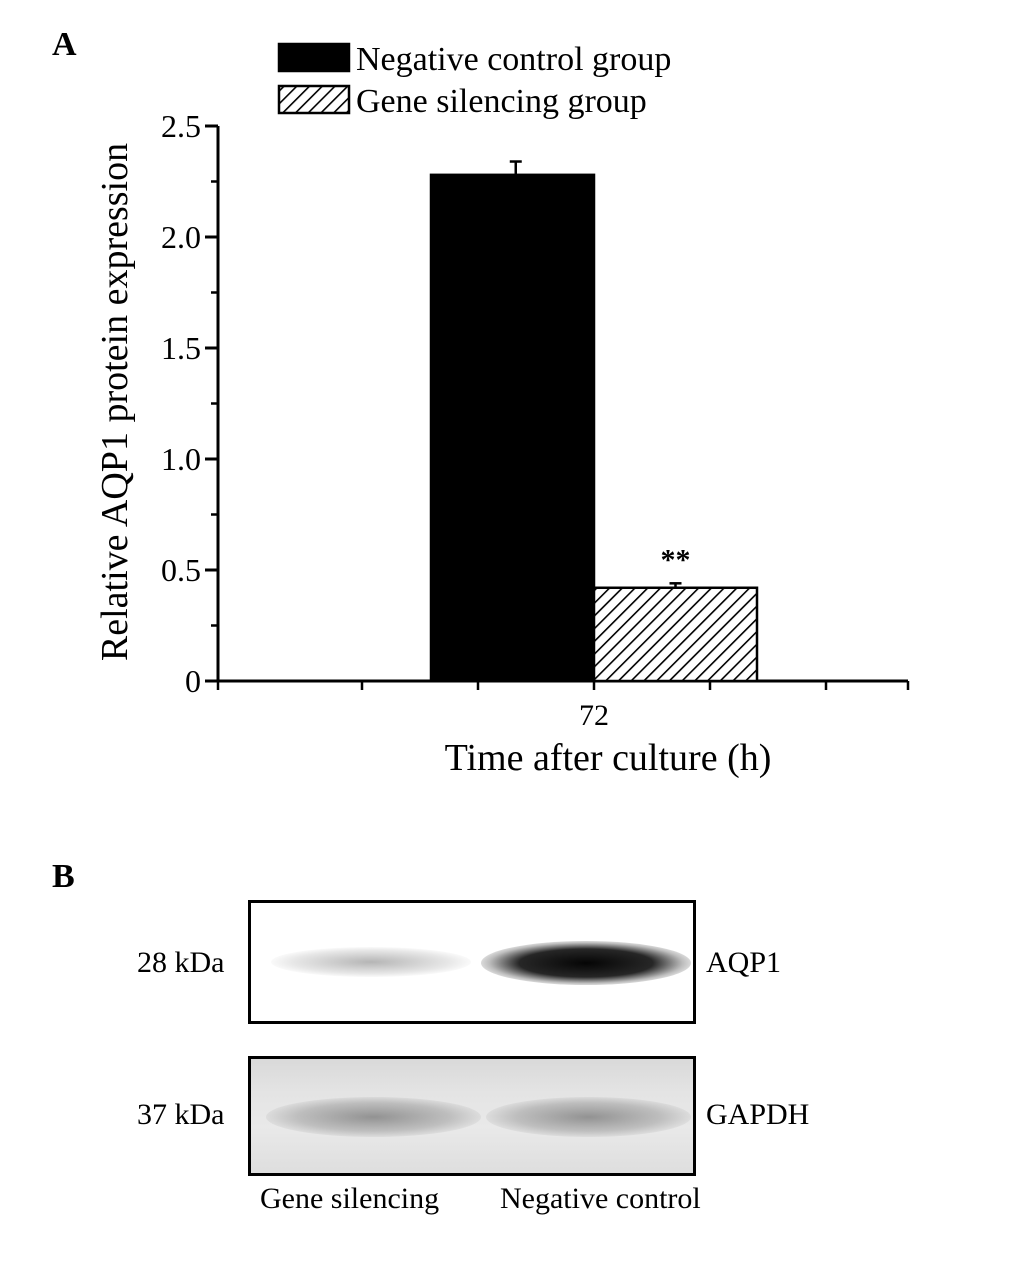 Image resolution: width=1033 pixels, height=1262 pixels. What do you see at coordinates (594, 715) in the screenshot?
I see `x-tick-label: 72` at bounding box center [594, 715].